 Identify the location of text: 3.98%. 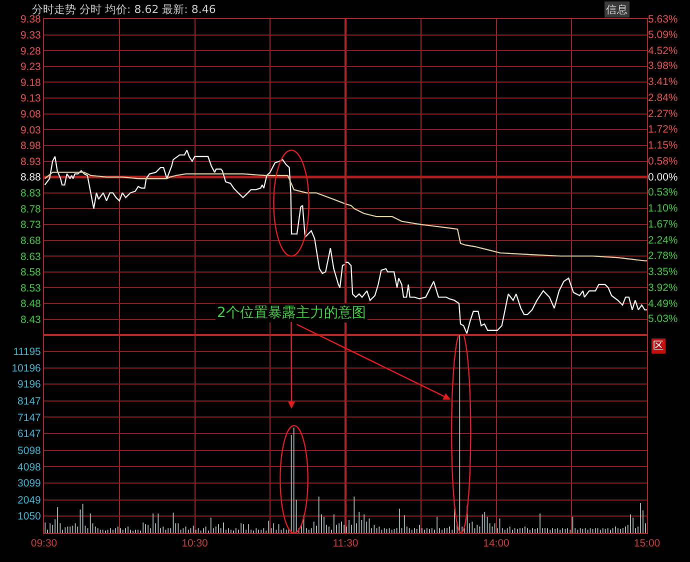
(663, 66).